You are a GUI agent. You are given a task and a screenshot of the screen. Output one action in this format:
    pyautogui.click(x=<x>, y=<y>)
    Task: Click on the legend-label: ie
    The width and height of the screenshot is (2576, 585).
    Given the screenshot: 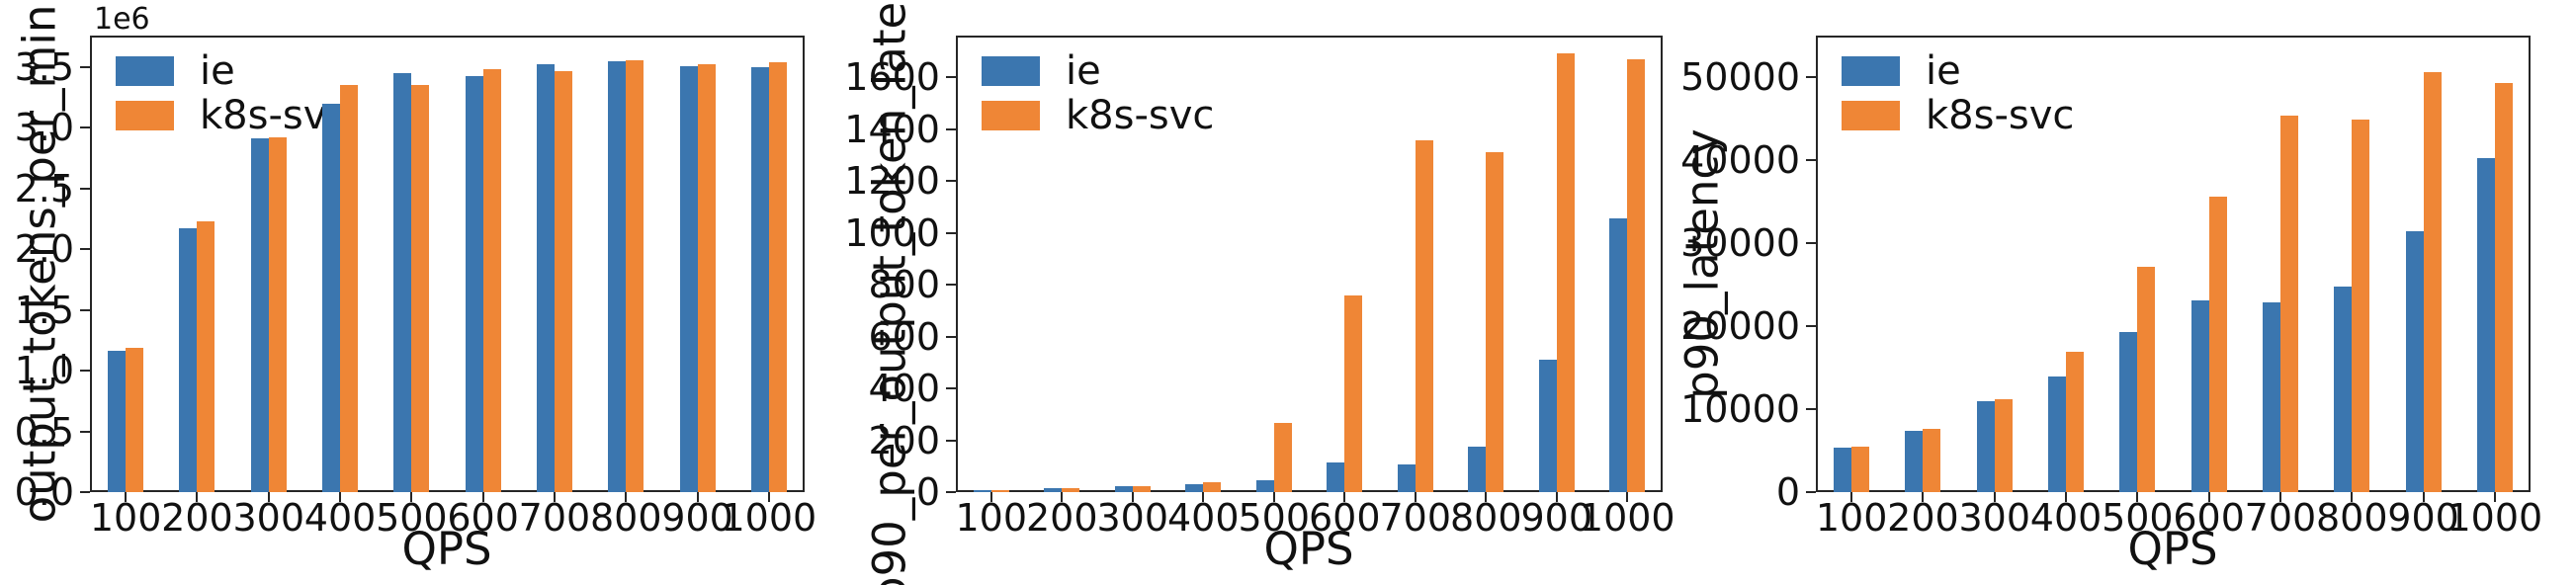 What is the action you would take?
    pyautogui.click(x=1083, y=71)
    